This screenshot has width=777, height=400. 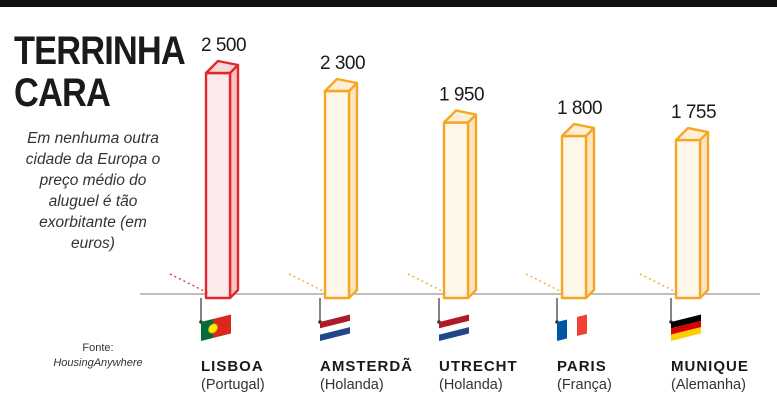 What do you see at coordinates (710, 366) in the screenshot?
I see `category-label: MUNIQUE` at bounding box center [710, 366].